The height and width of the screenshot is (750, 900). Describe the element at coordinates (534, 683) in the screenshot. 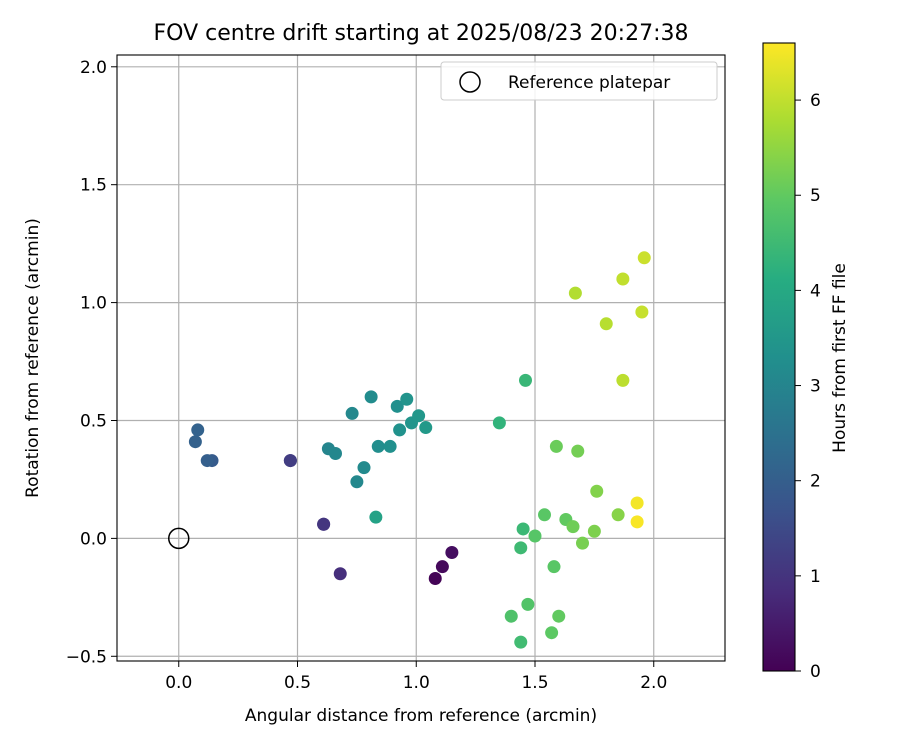

I see `x-tick-label: 1.5` at that location.